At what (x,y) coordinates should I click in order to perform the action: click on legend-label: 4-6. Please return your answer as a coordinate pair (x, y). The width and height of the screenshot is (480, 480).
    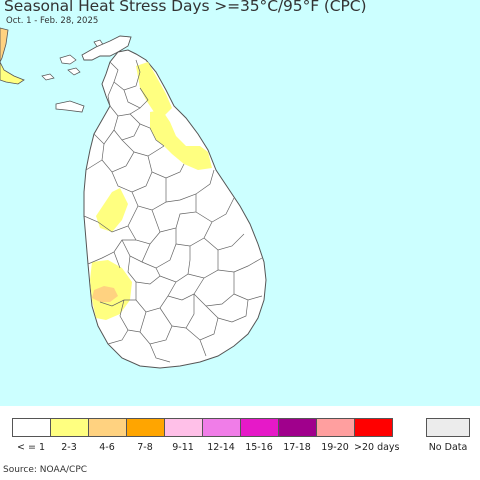
    Looking at the image, I should click on (107, 447).